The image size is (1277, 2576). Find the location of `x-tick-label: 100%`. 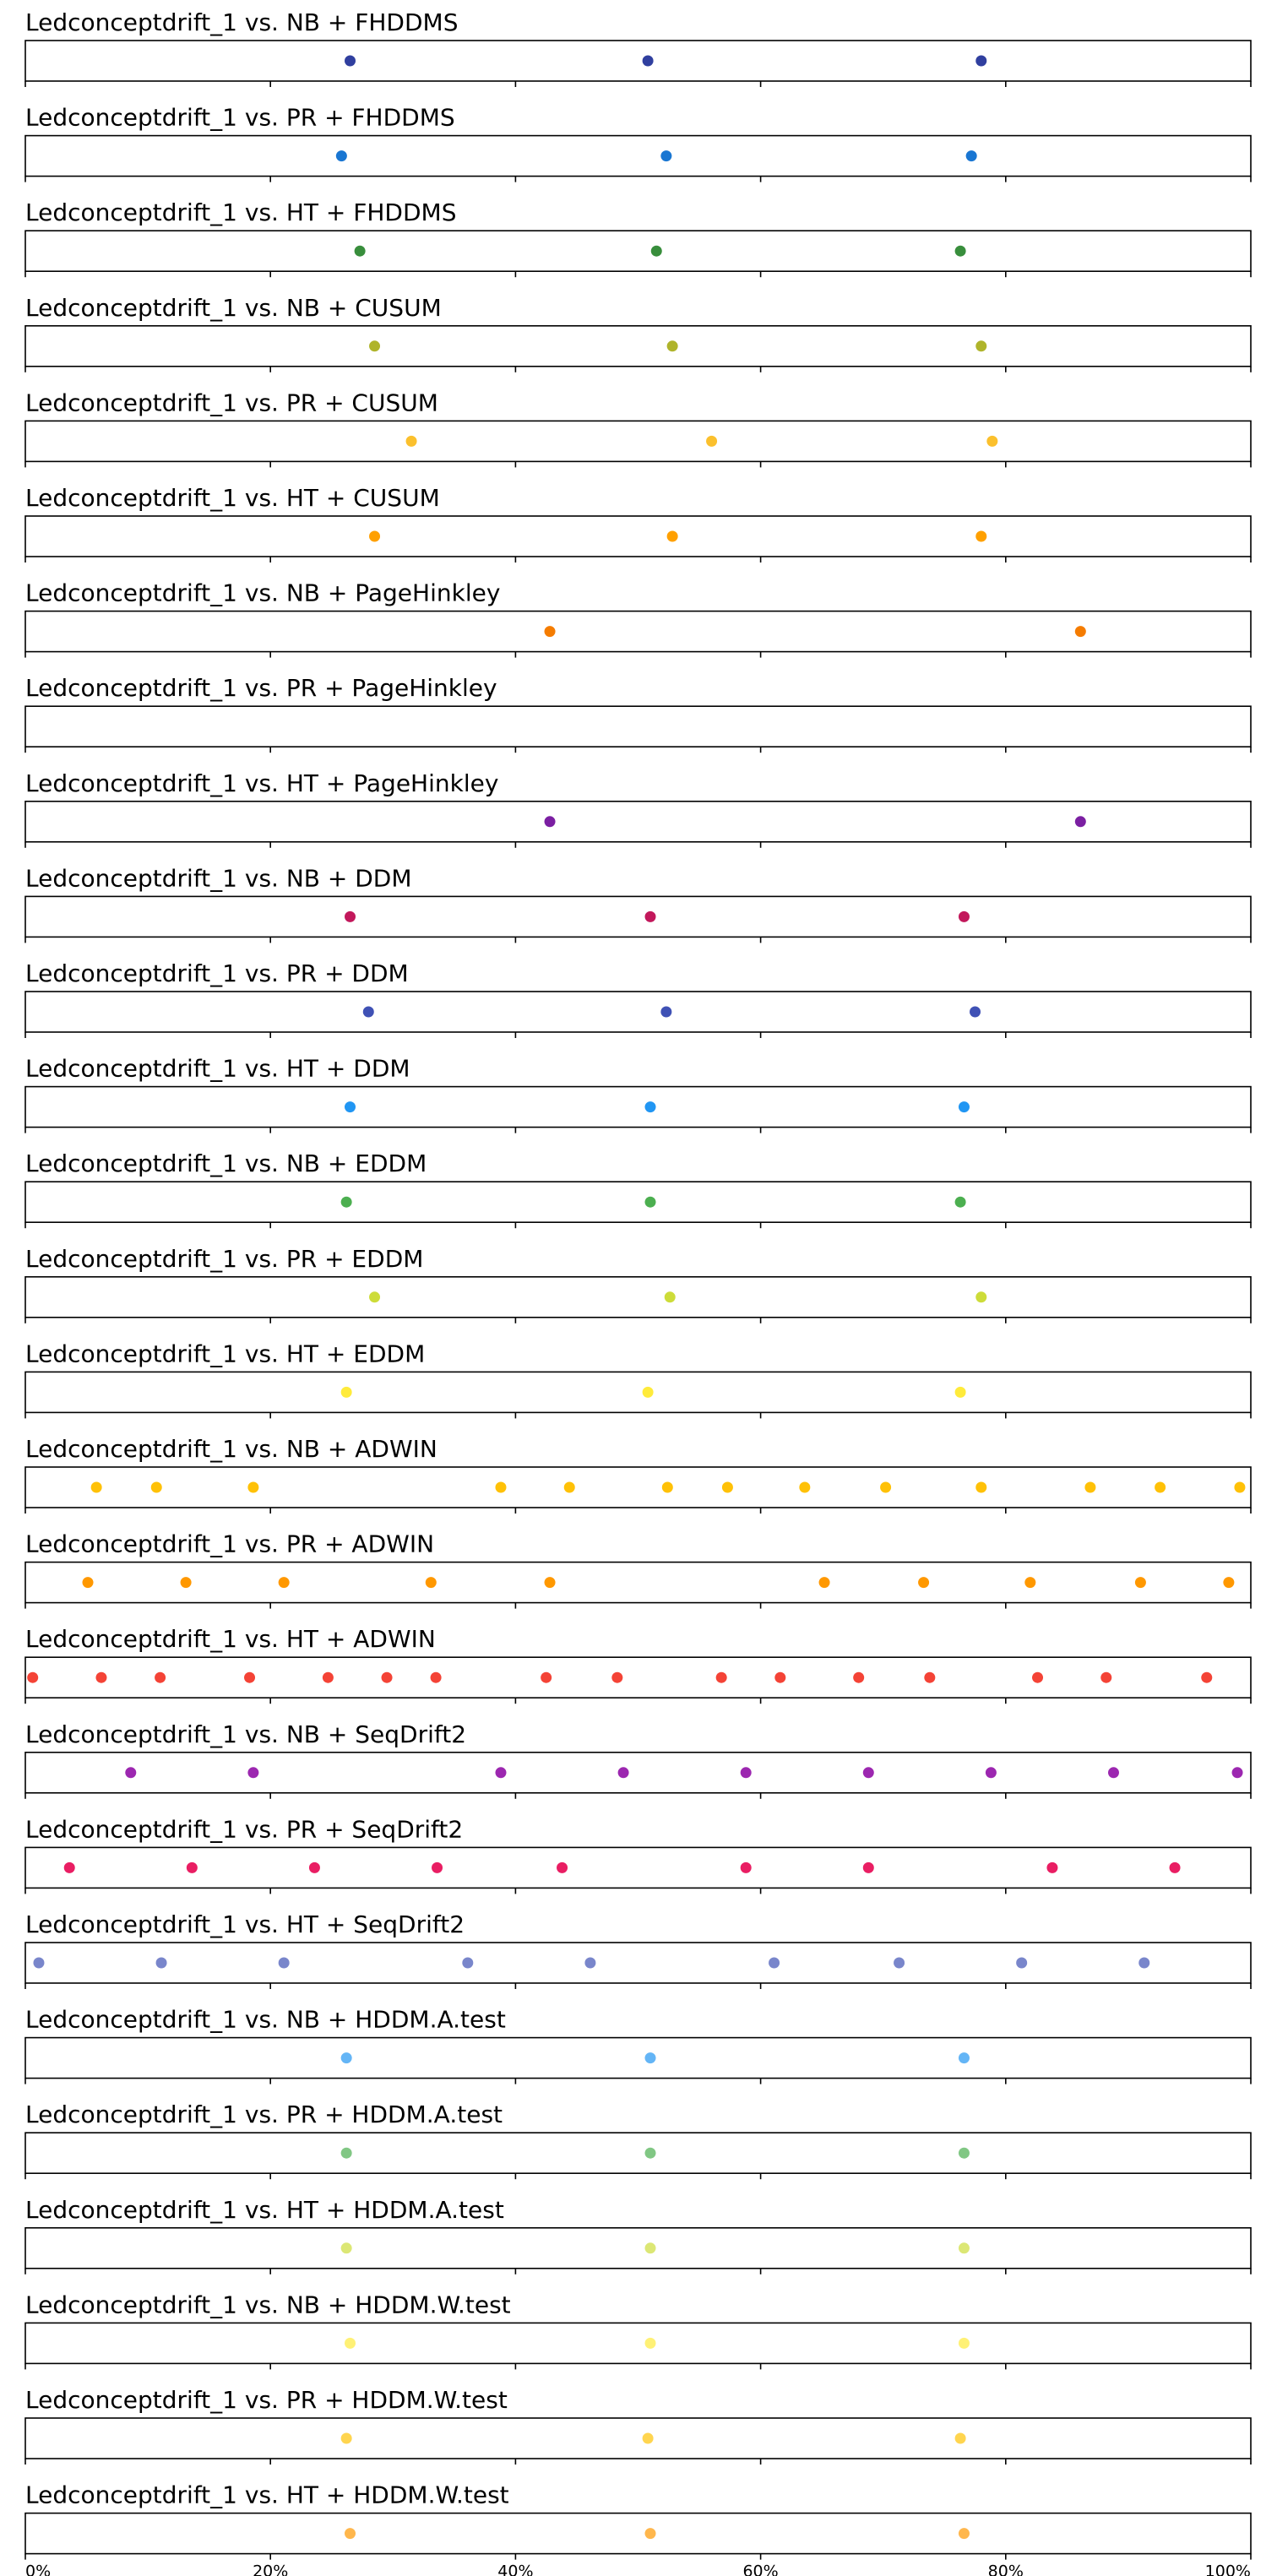

x-tick-label: 100% is located at coordinates (1228, 2569).